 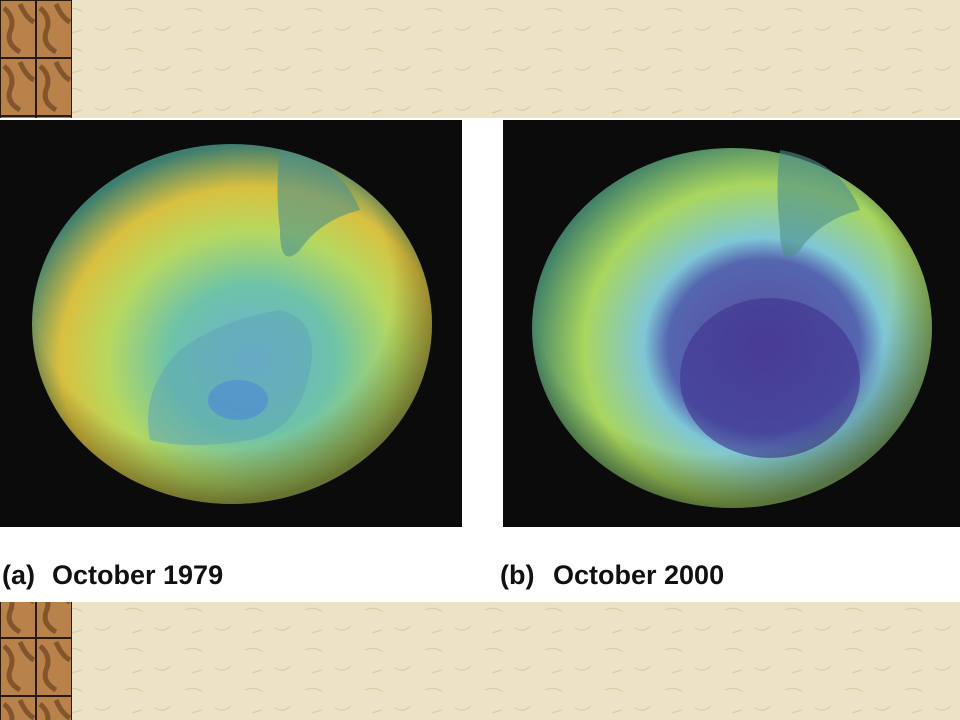 I want to click on panel-tag: (b), so click(x=517, y=575).